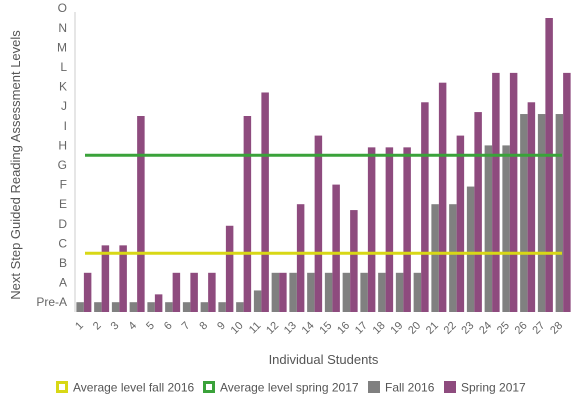 The image size is (588, 413). Describe the element at coordinates (325, 328) in the screenshot. I see `x-tick-label: 15` at that location.